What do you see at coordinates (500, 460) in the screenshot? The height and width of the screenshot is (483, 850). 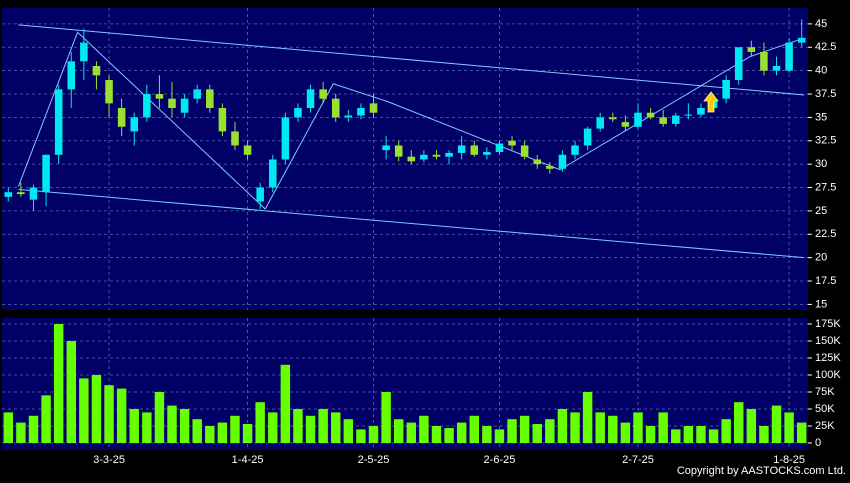 I see `x-tick-label: 2-6-25` at bounding box center [500, 460].